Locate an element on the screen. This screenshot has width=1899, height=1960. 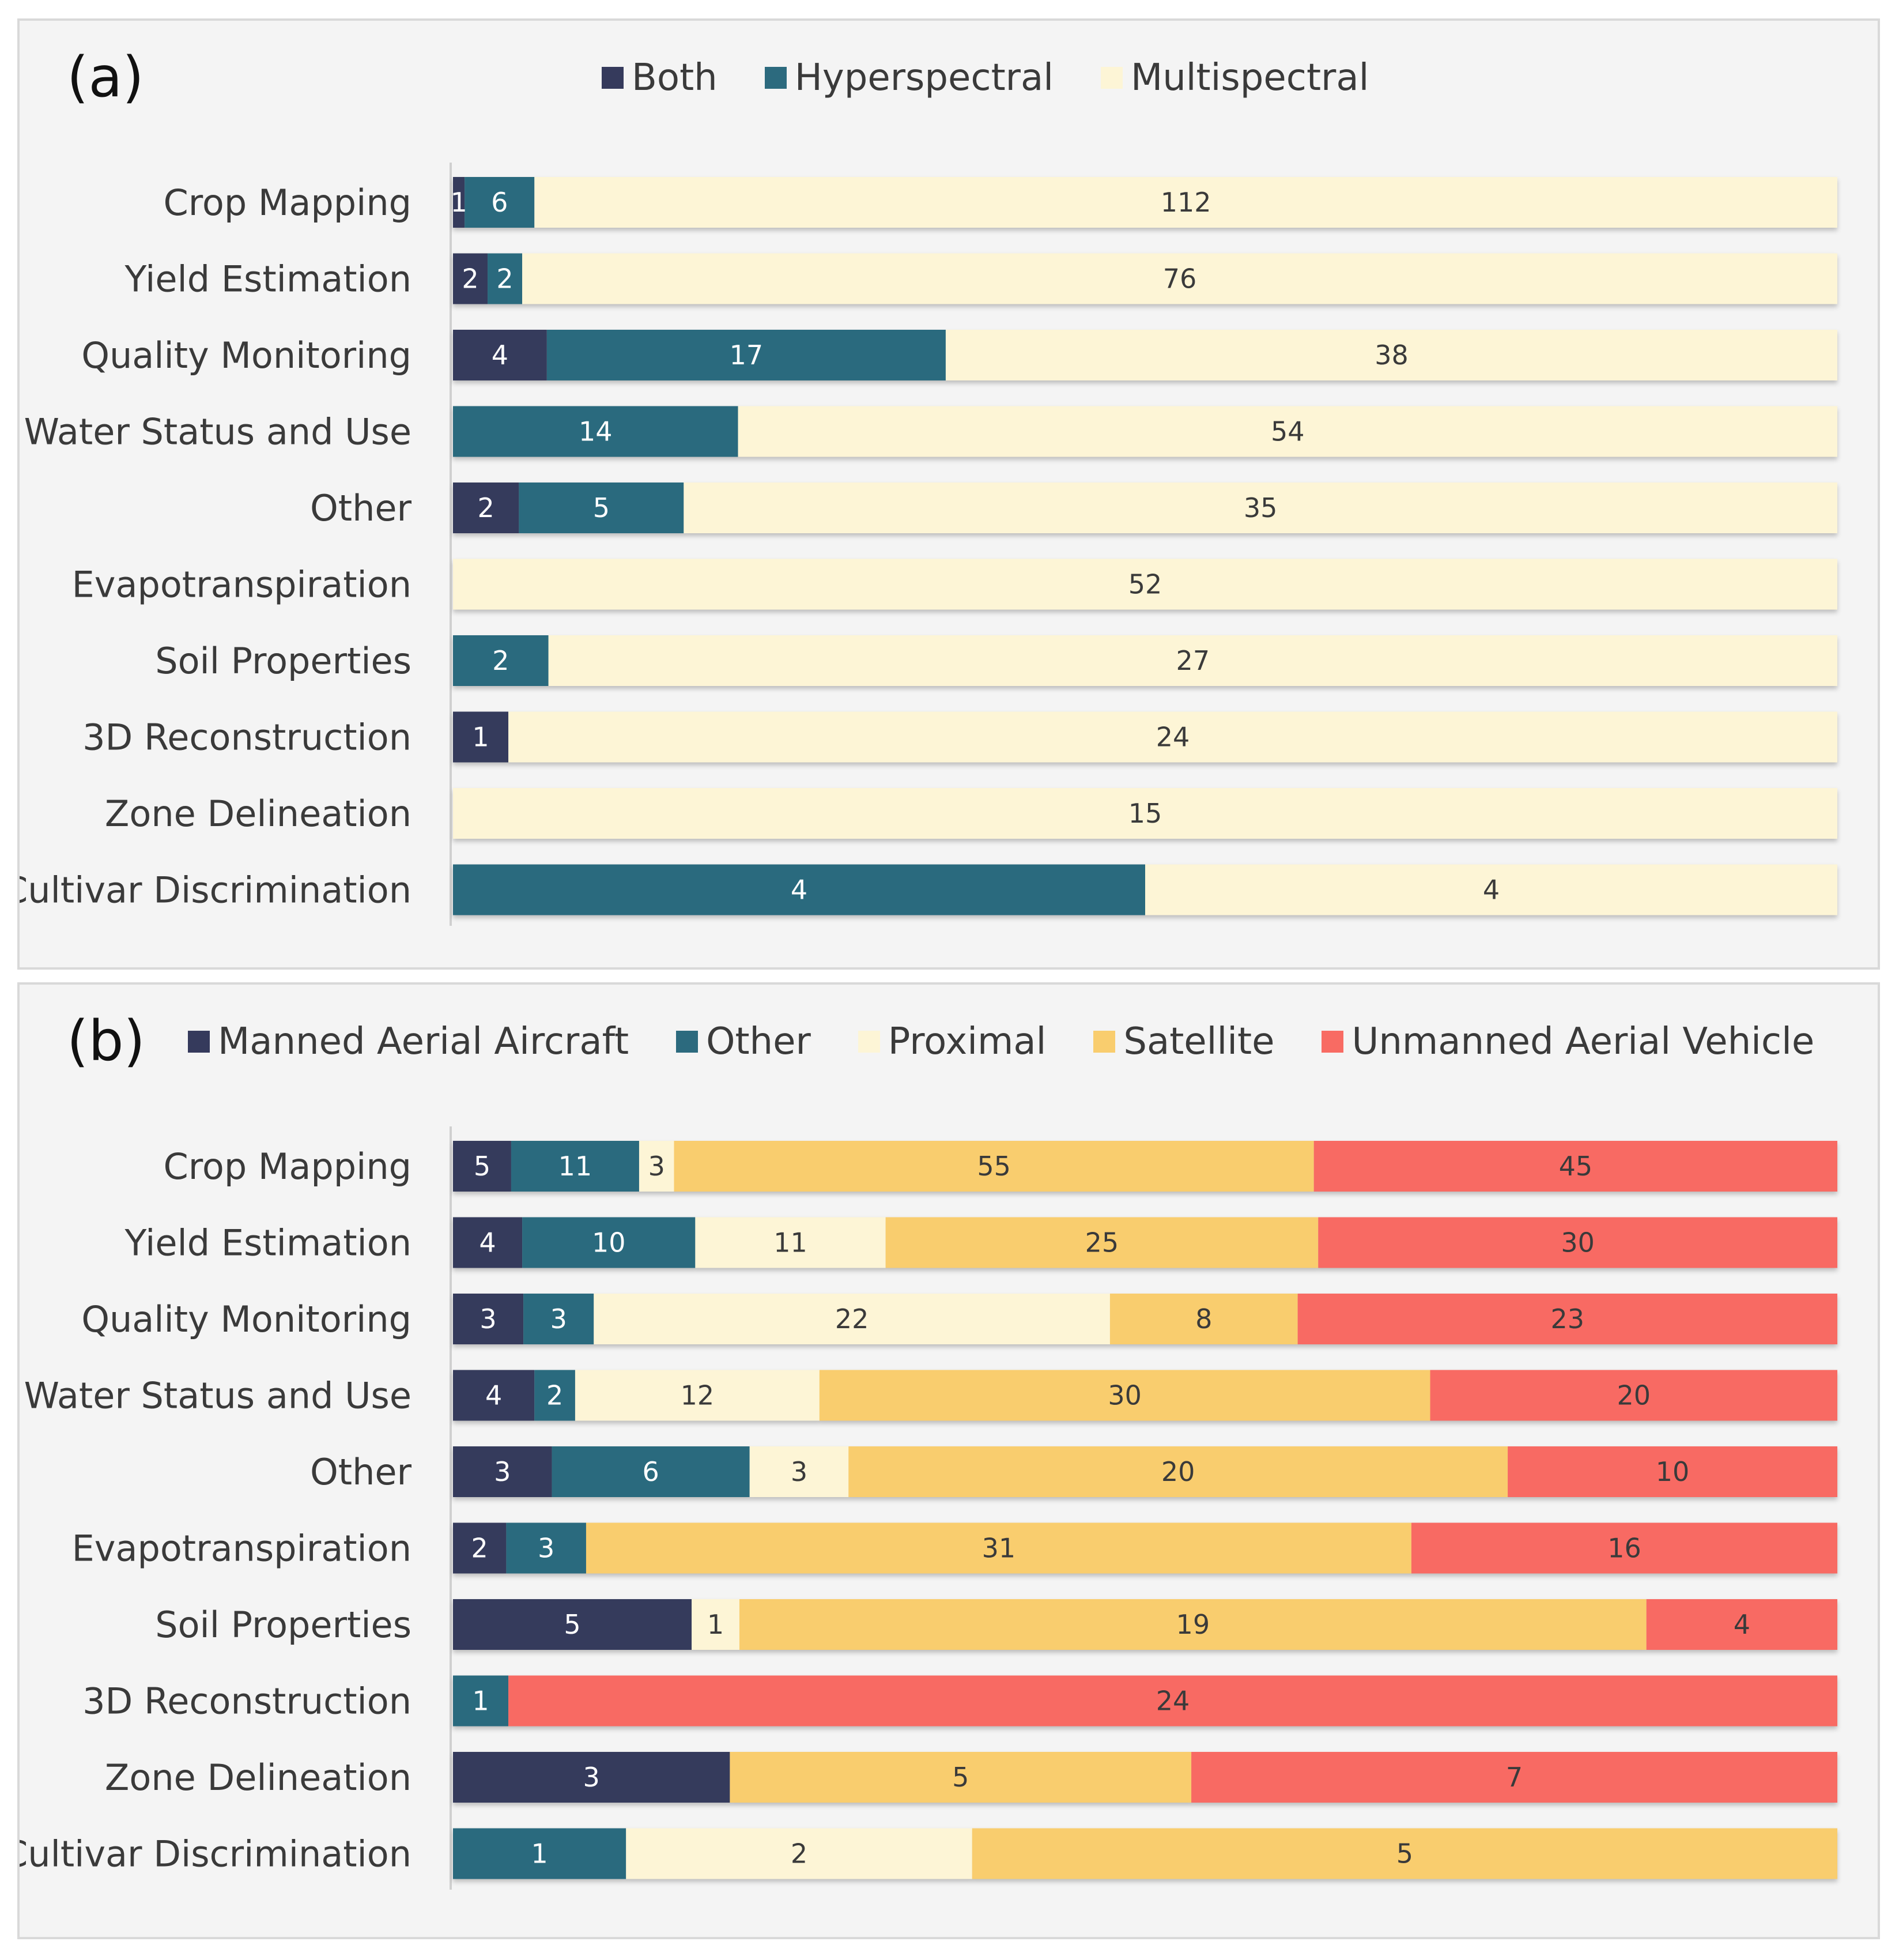
category-label: Evapotranspiration is located at coordinates (241, 585).